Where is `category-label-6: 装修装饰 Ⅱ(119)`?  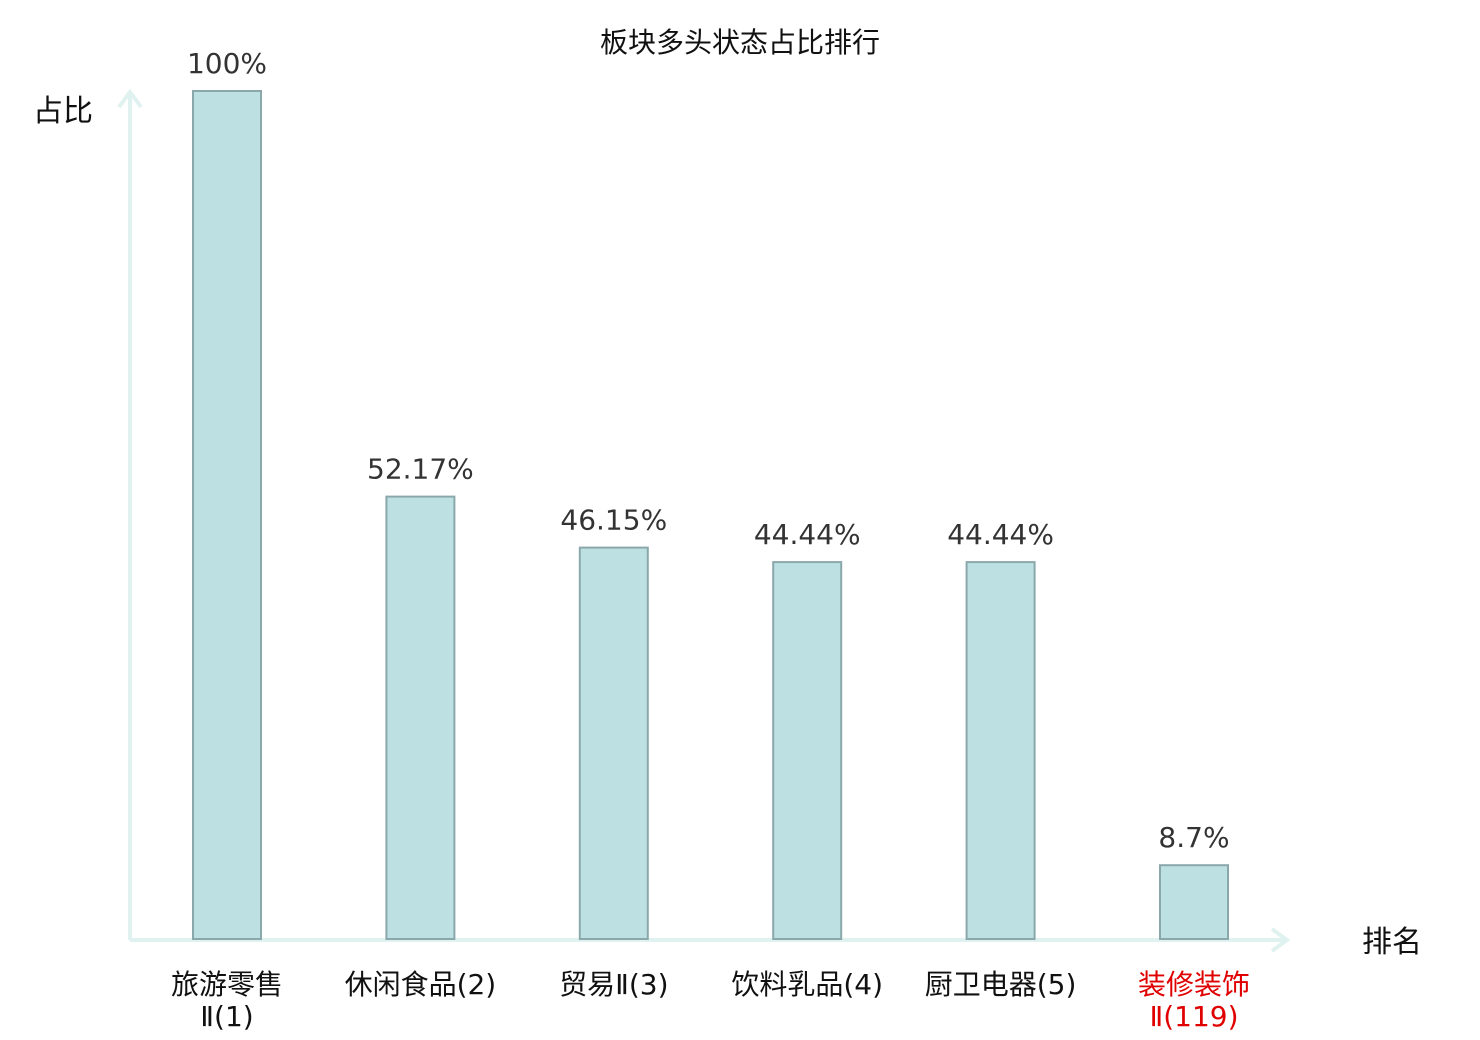
category-label-6: 装修装饰 Ⅱ(119) is located at coordinates (1194, 1000).